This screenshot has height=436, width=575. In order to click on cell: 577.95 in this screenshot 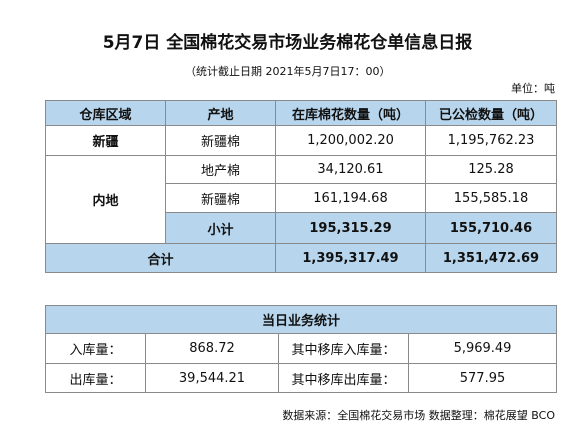, I will do `click(482, 378)`.